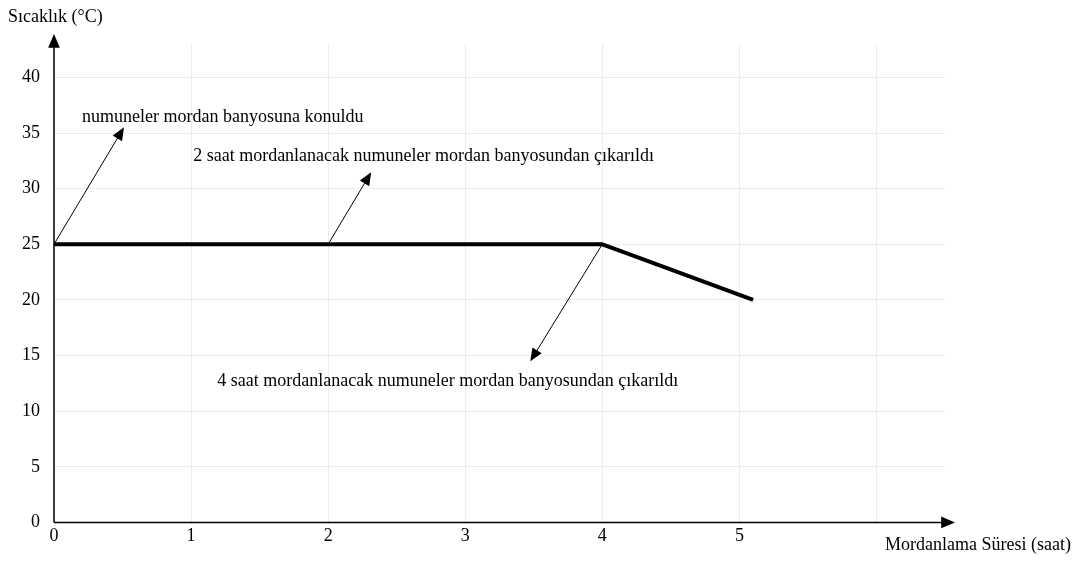 This screenshot has height=572, width=1083. I want to click on y-tick-label: 40, so click(31, 76).